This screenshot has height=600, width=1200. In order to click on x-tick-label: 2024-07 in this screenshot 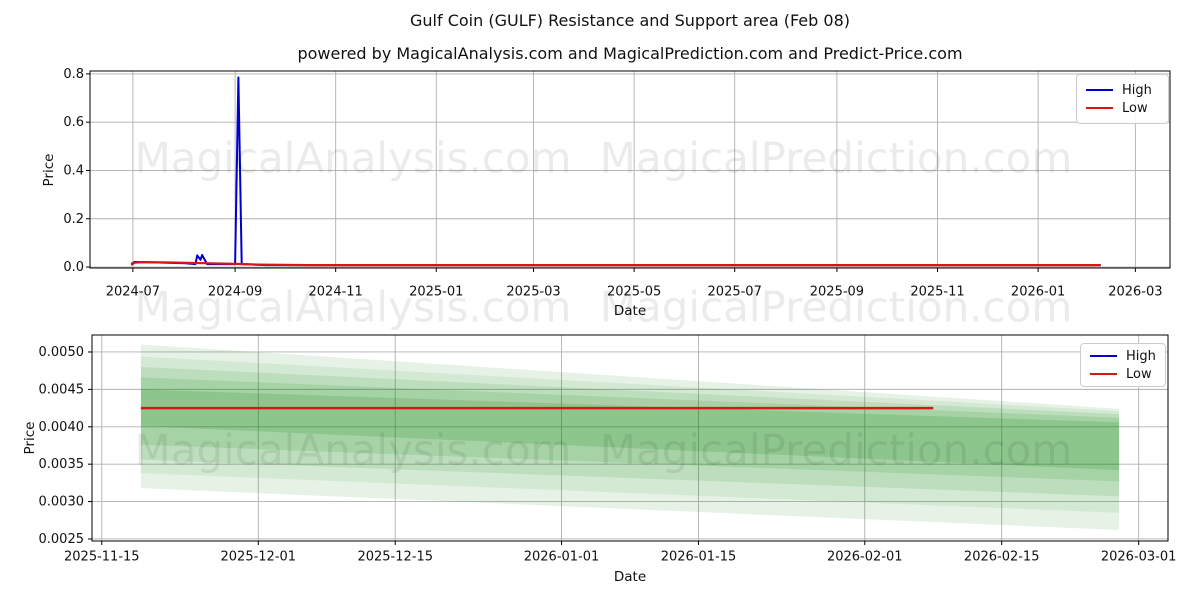, I will do `click(133, 292)`.